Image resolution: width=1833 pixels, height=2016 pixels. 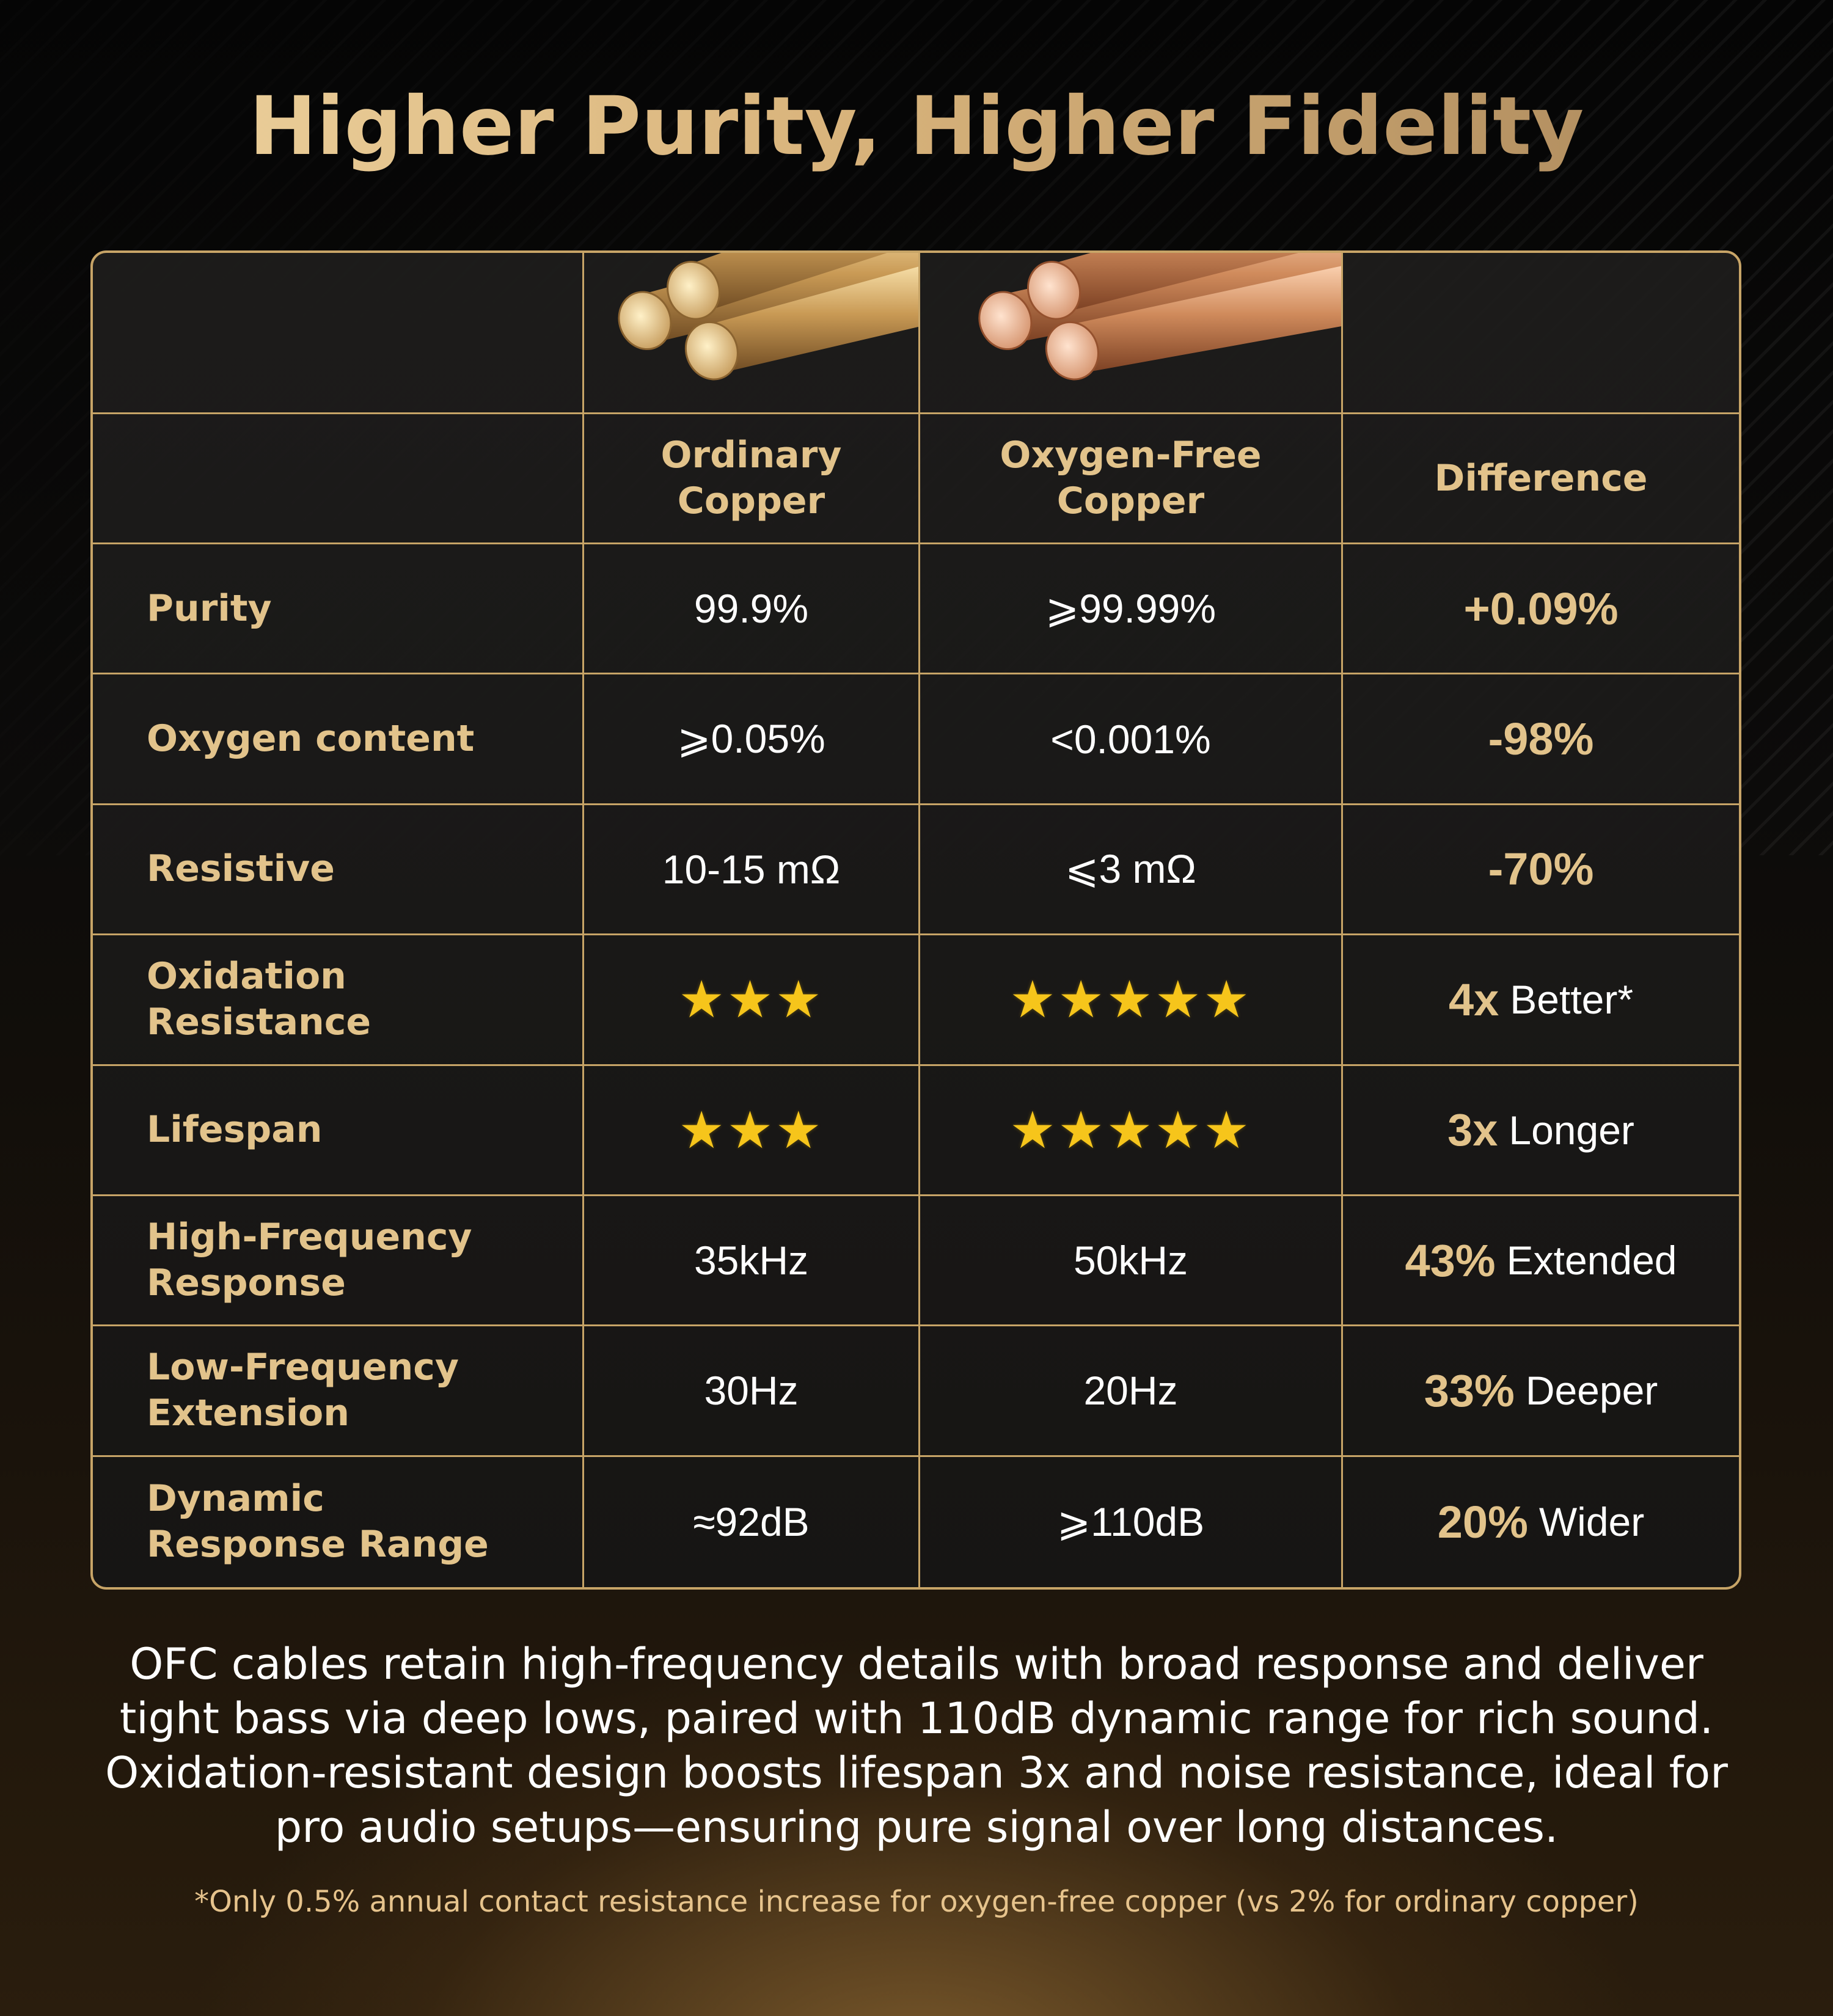 What do you see at coordinates (338, 1261) in the screenshot?
I see `row-label-high-frequency-response: High-Frequency Response` at bounding box center [338, 1261].